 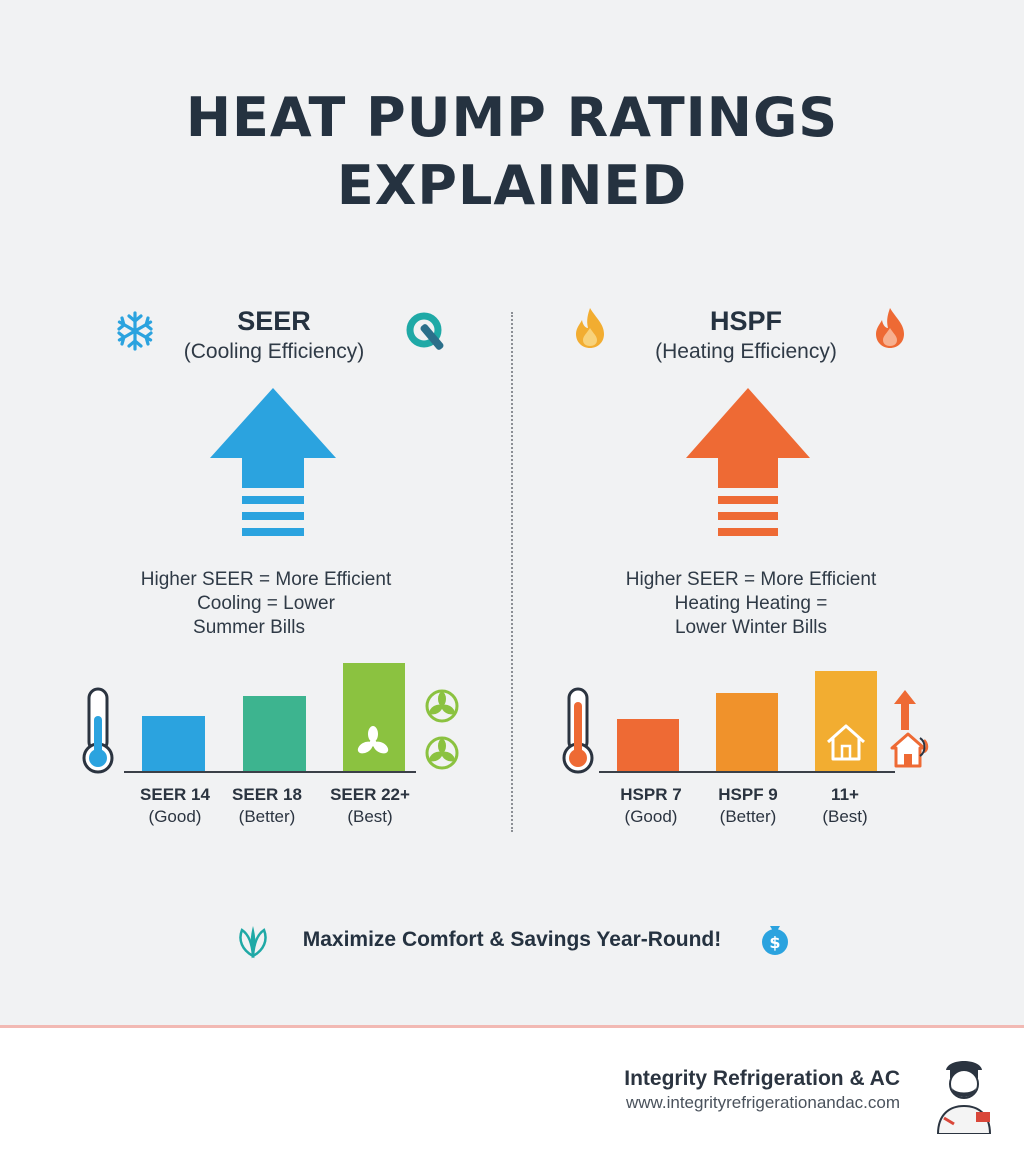 What do you see at coordinates (253, 942) in the screenshot?
I see `leaf-icon` at bounding box center [253, 942].